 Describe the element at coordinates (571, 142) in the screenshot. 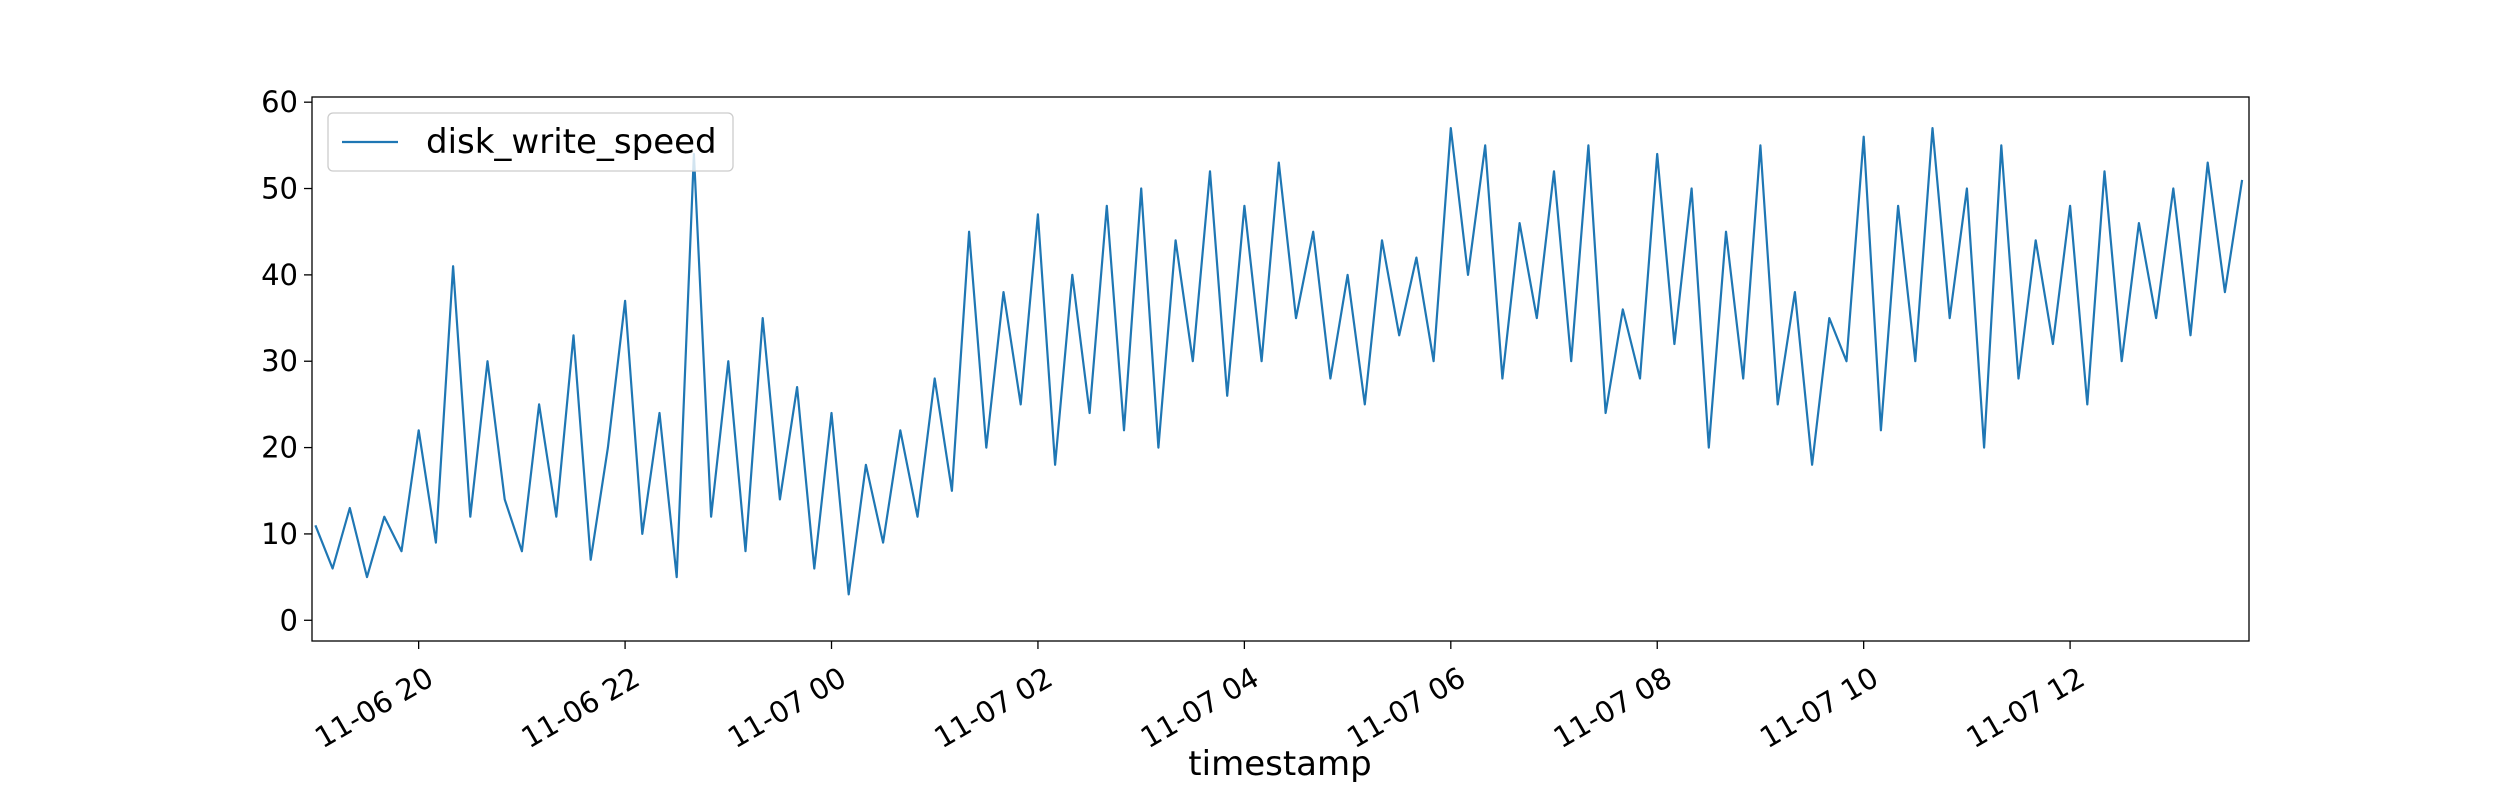

I see `legend-label: disk_write_speed` at that location.